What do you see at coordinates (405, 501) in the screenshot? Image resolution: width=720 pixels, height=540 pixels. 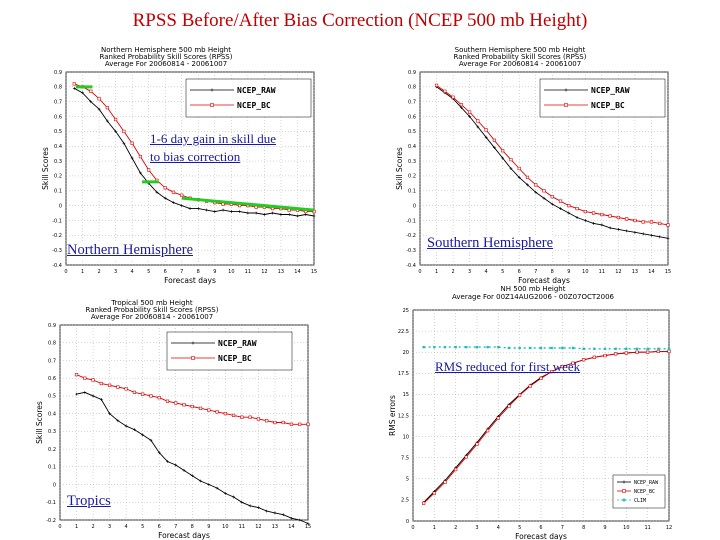 I see `y-tick-label: 2.5` at bounding box center [405, 501].